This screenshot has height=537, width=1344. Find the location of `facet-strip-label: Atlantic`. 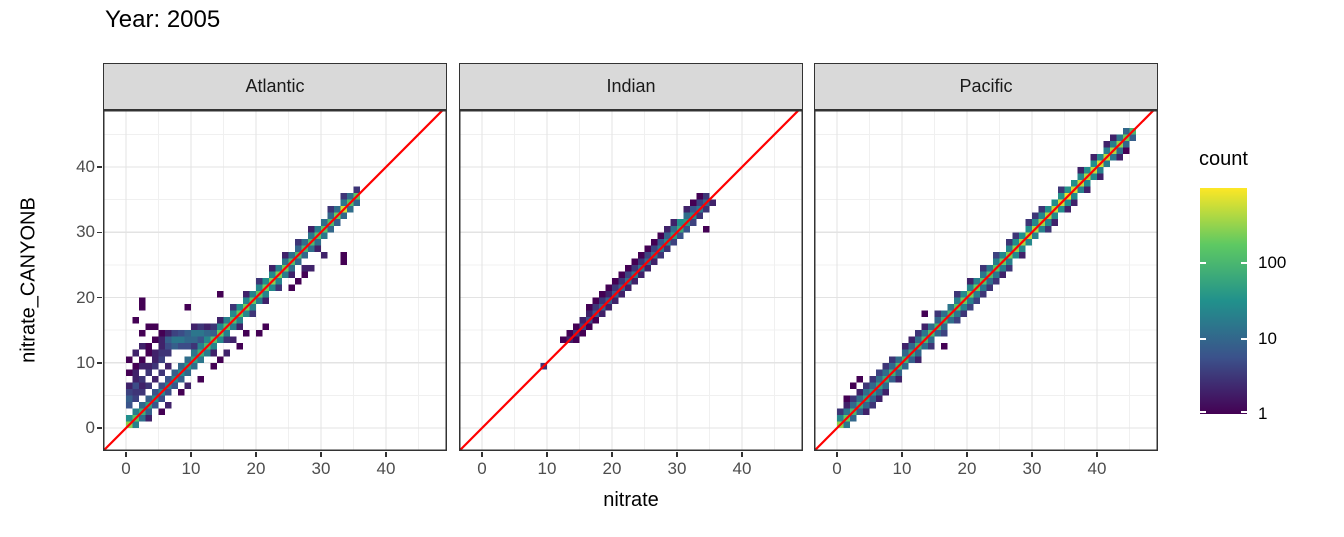

facet-strip-label: Atlantic is located at coordinates (275, 86).